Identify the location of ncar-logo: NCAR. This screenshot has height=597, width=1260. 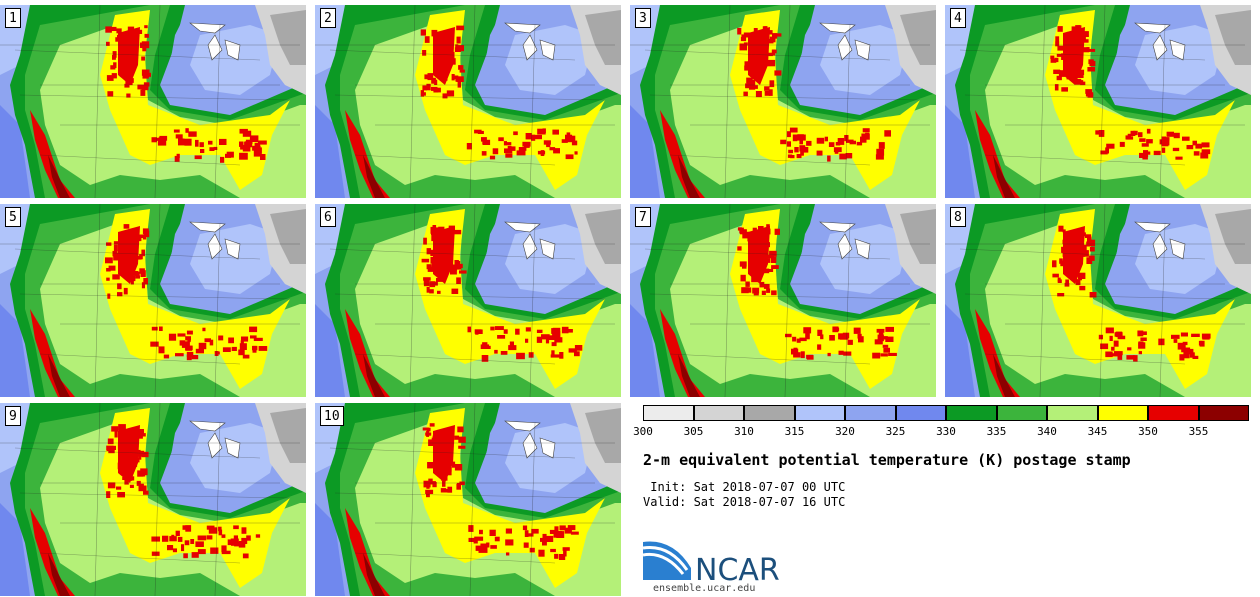
(717, 564).